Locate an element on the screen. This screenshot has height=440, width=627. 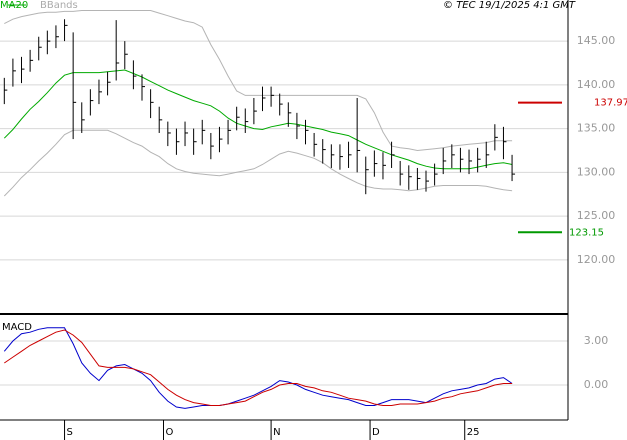
legend-ma: MA20 is located at coordinates (14, 5).